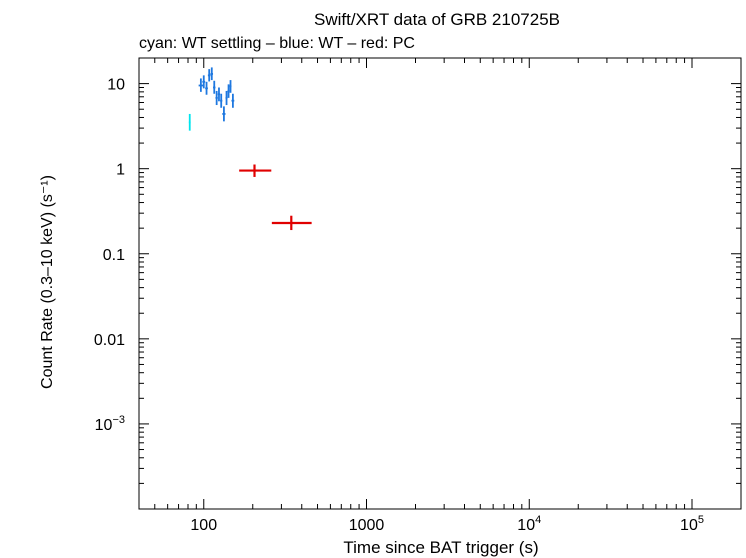  I want to click on y-tick-label: 10, so click(116, 85).